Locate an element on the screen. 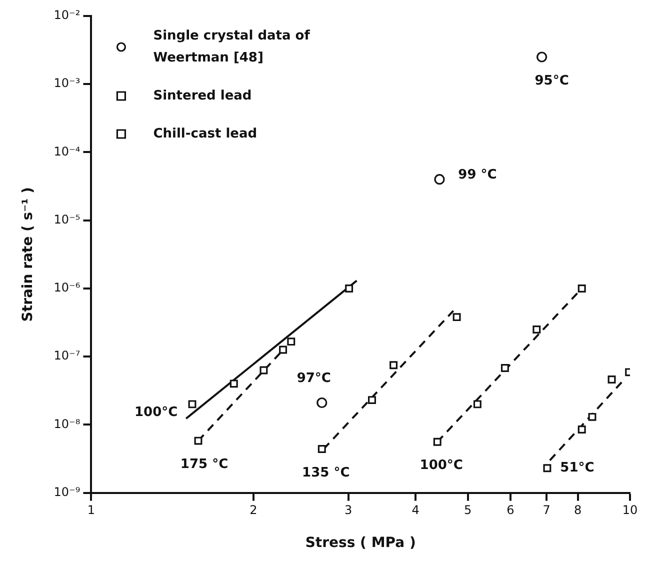 This screenshot has width=650, height=572. annotation: 95°C is located at coordinates (551, 80).